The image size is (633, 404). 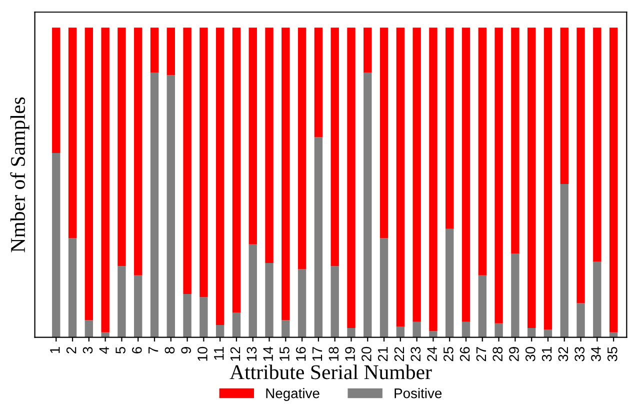 I want to click on x-tick-label: 19, so click(x=350, y=354).